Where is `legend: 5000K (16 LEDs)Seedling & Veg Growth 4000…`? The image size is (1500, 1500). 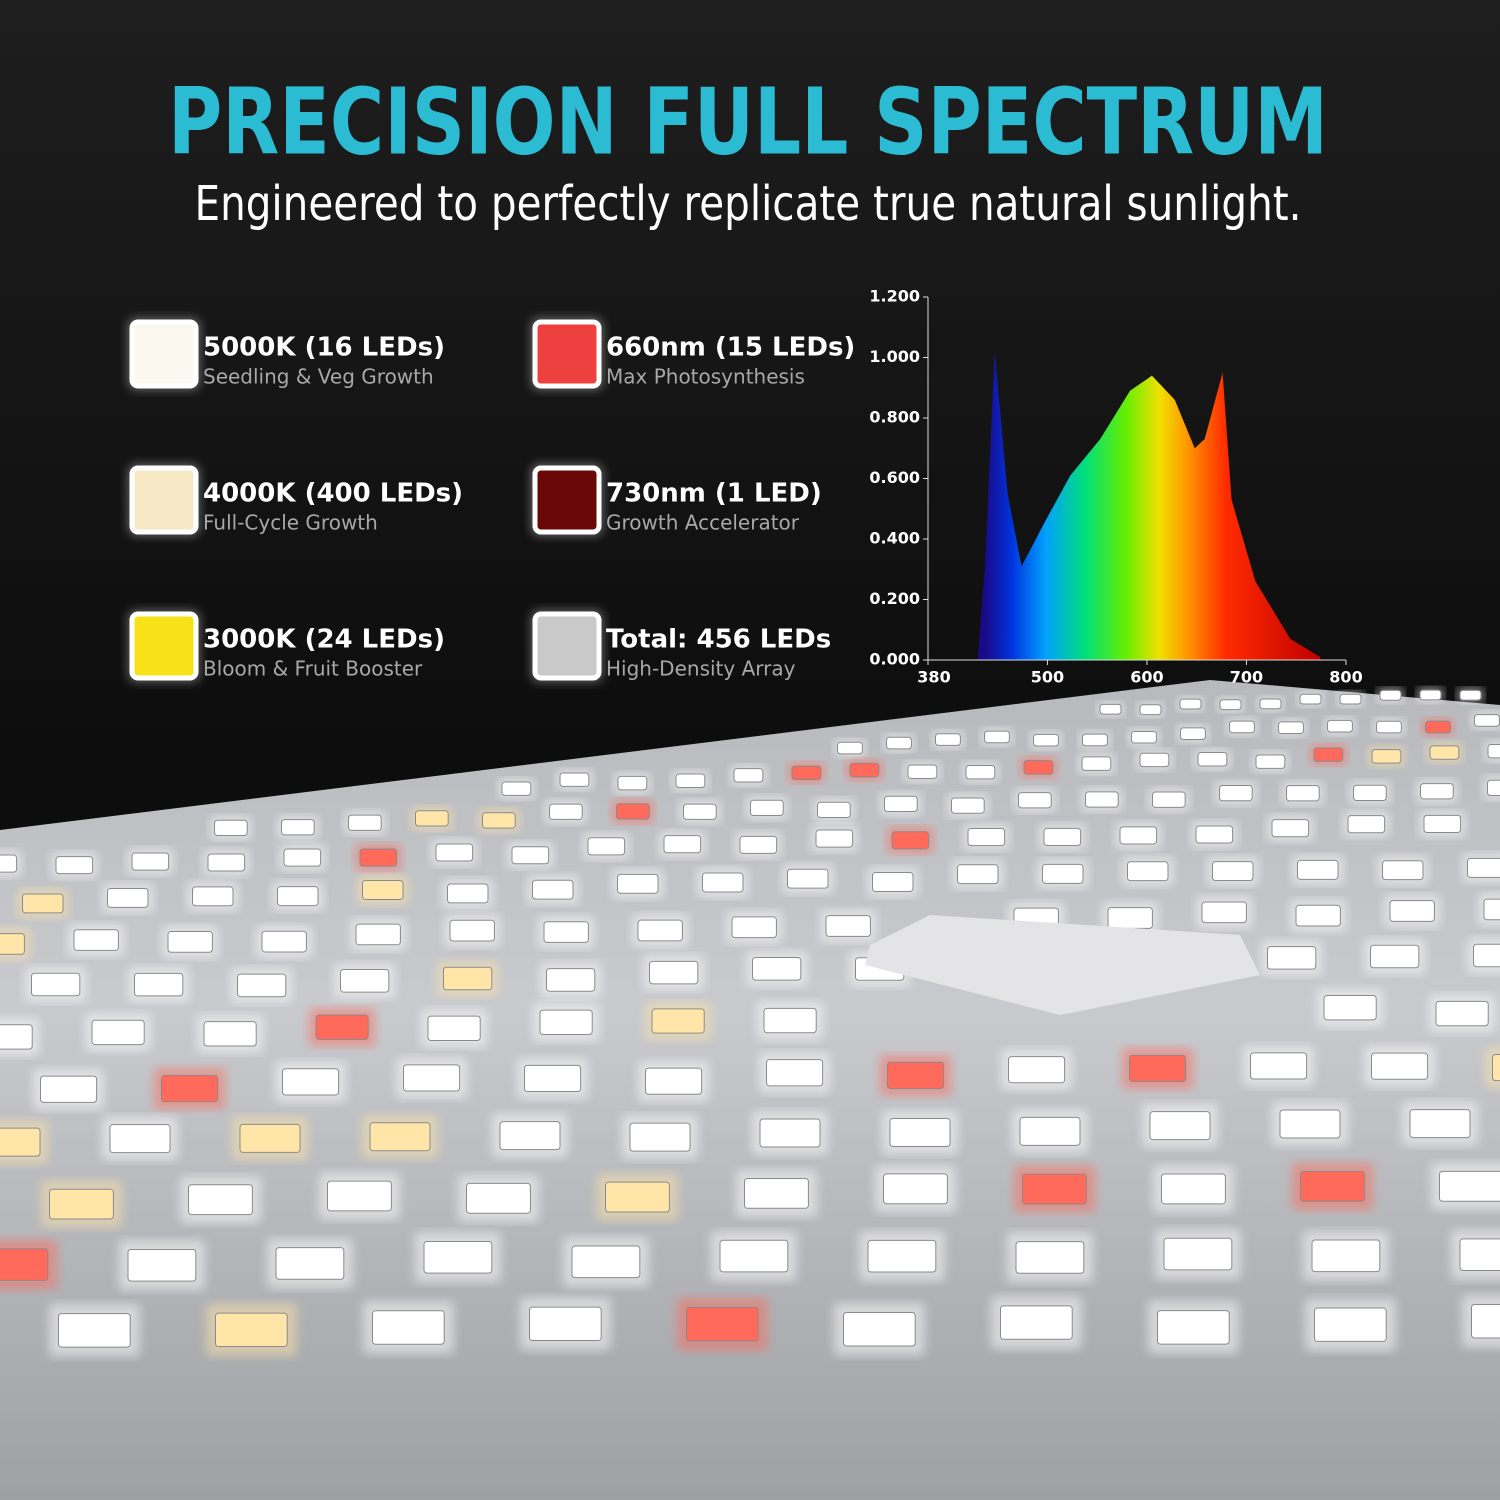
legend: 5000K (16 LEDs)Seedling & Veg Growth 4000… is located at coordinates (491, 500).